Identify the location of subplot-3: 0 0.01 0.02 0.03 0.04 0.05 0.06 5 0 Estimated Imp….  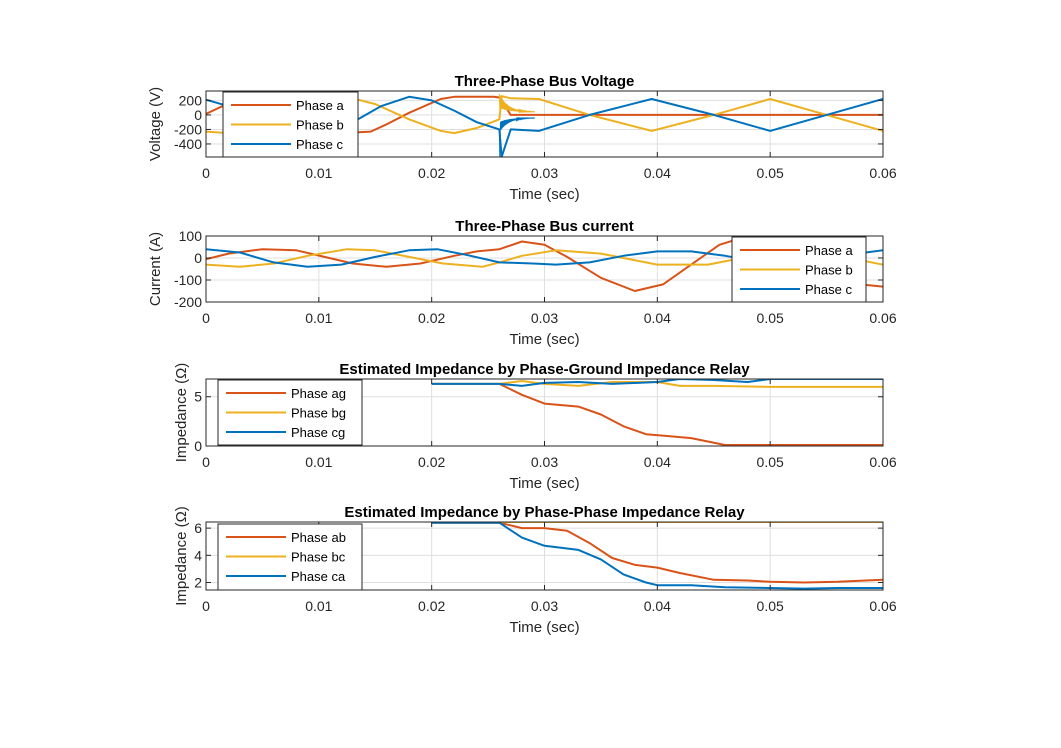
(535, 426).